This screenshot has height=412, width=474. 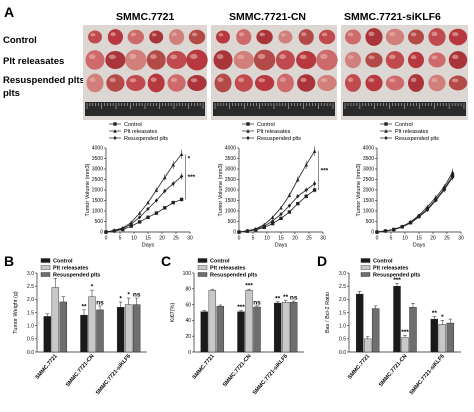 What do you see at coordinates (20, 40) in the screenshot?
I see `row-label-control: Control` at bounding box center [20, 40].